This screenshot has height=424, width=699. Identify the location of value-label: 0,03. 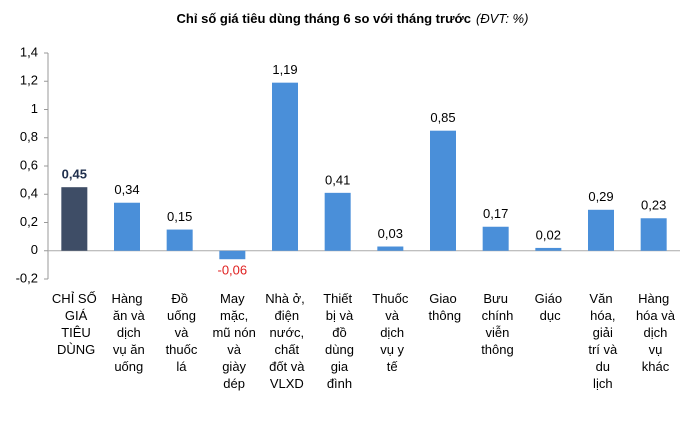
(390, 233).